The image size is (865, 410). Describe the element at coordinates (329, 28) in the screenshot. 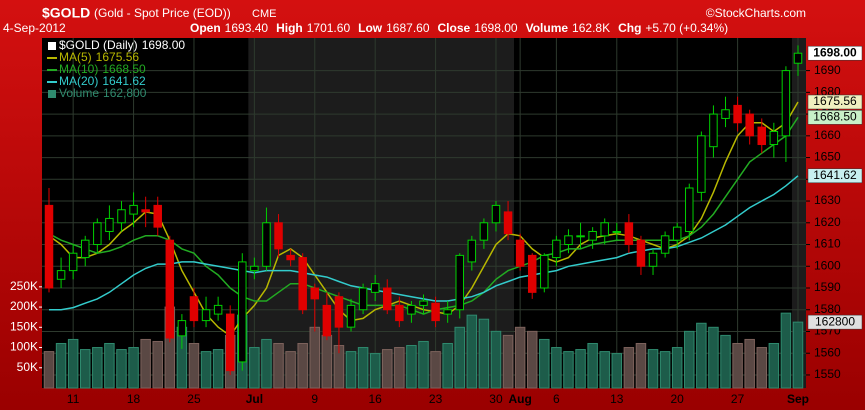

I see `quote-value: 1701.60` at that location.